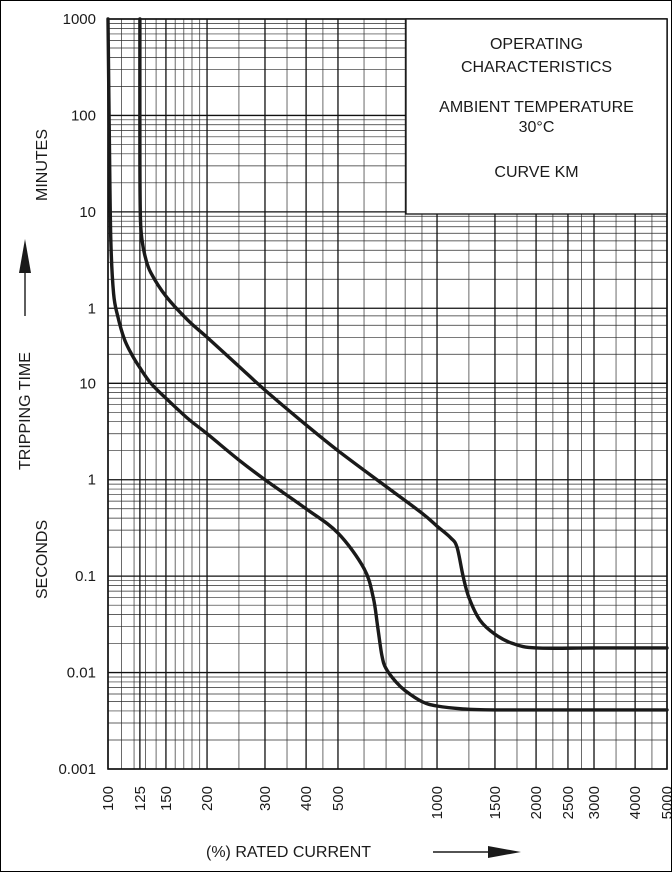  I want to click on legend-line: CHARACTERISTICS, so click(536, 67).